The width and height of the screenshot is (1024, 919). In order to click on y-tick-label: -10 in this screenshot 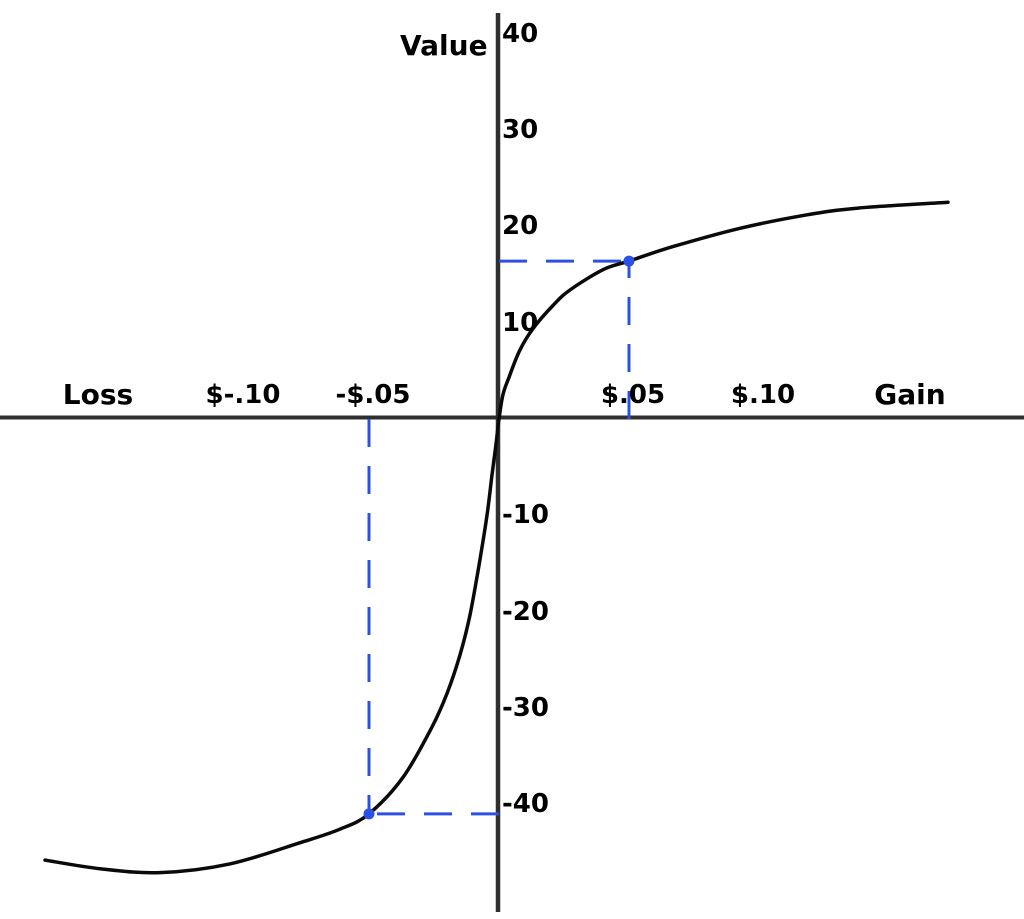, I will do `click(525, 515)`.